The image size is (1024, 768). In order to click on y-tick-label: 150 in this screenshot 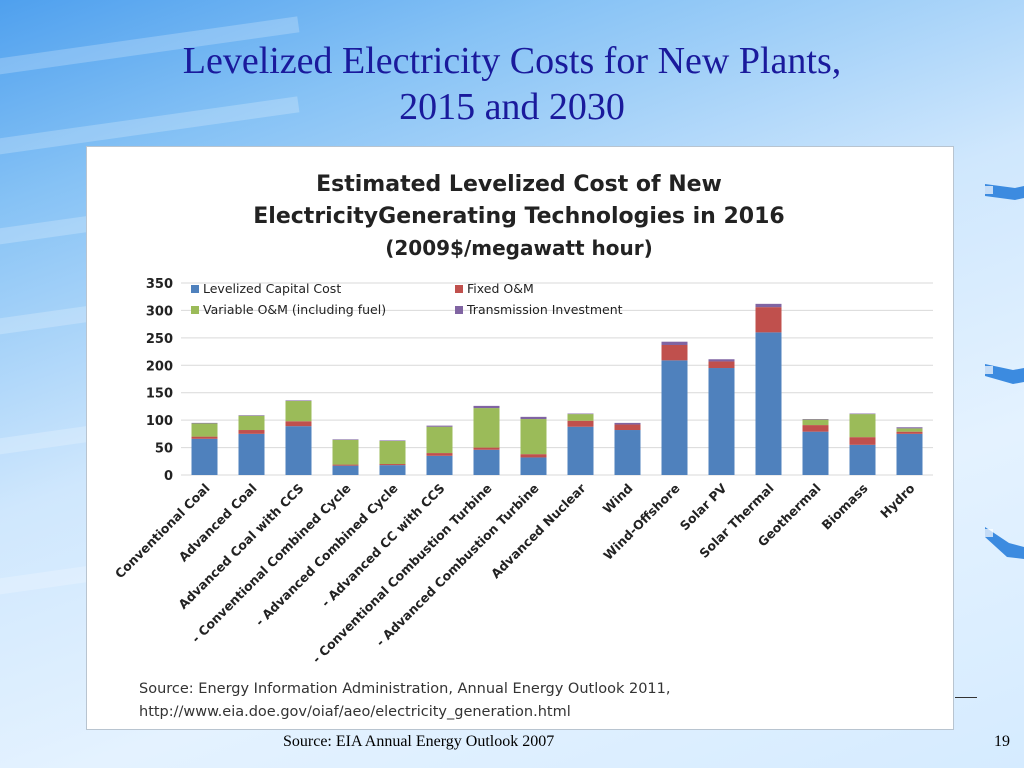, I will do `click(159, 394)`.